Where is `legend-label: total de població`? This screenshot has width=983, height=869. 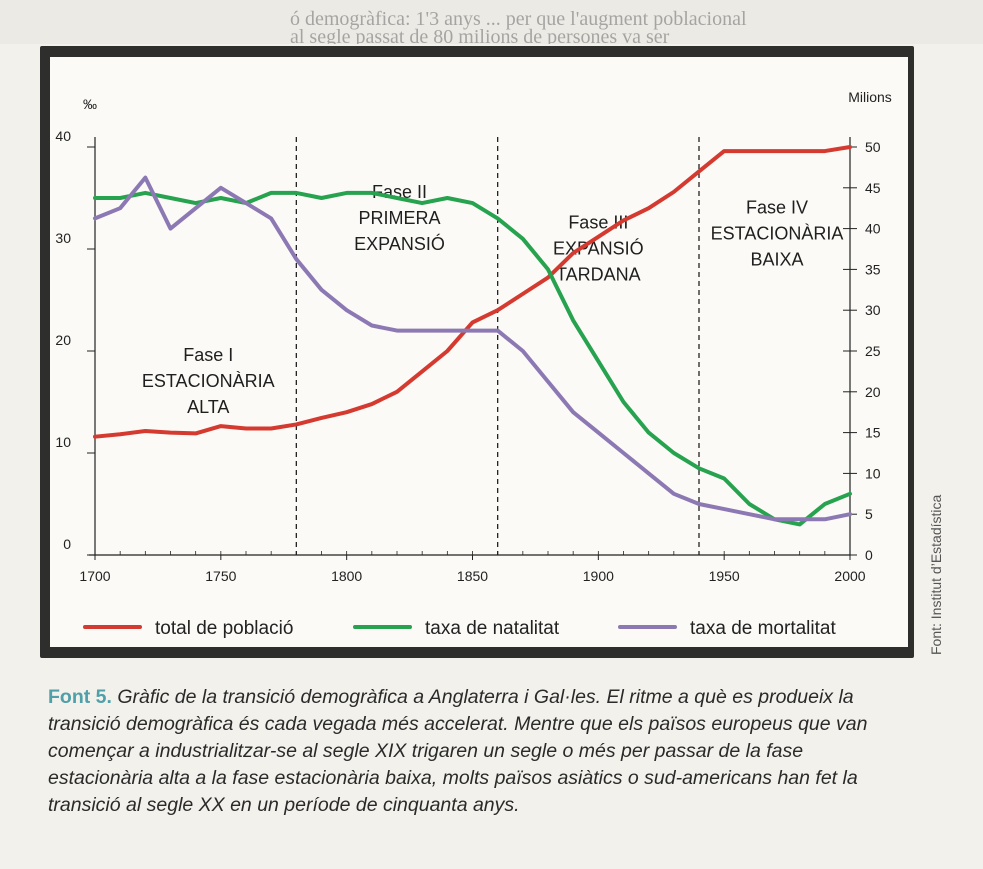 legend-label: total de població is located at coordinates (224, 628).